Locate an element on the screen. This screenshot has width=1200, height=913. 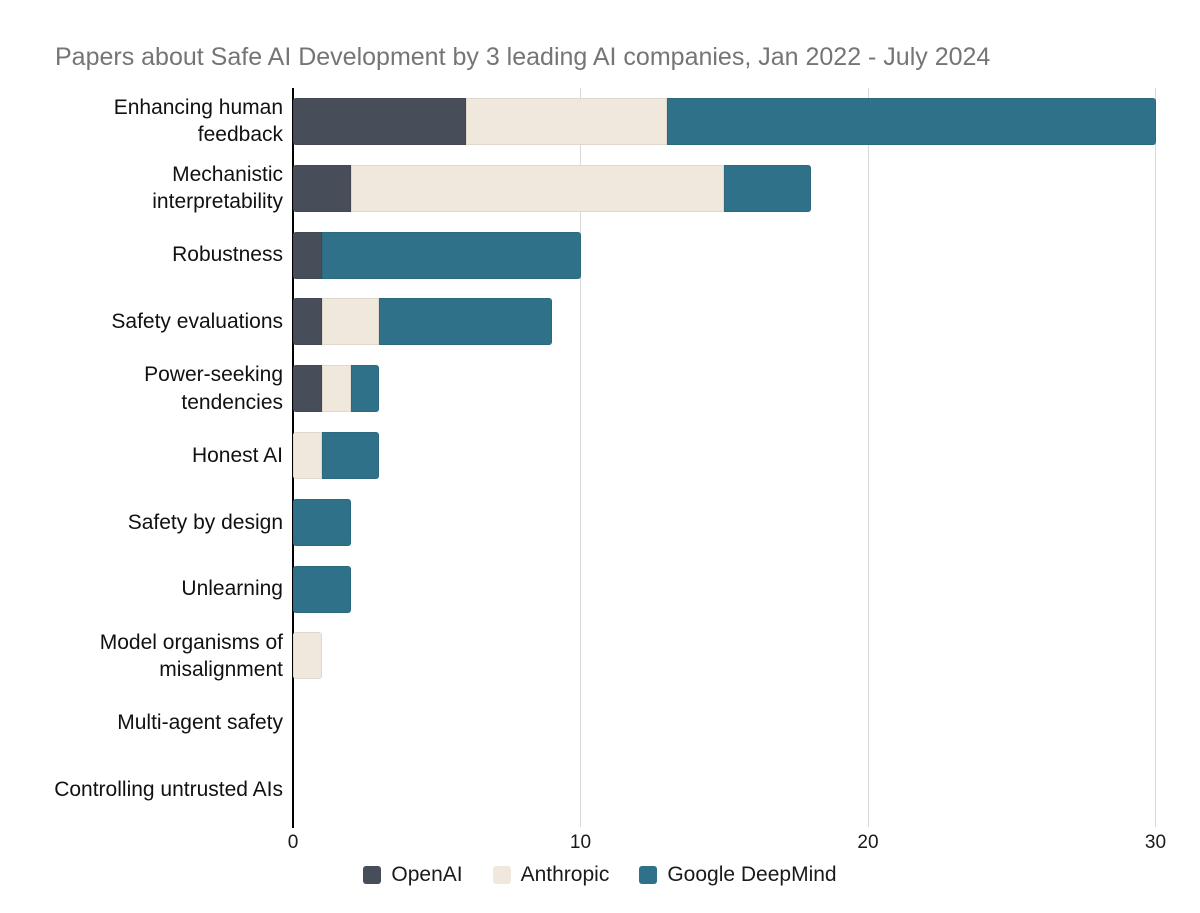
category-label-row: Multi-agent safety is located at coordinates (141, 722).